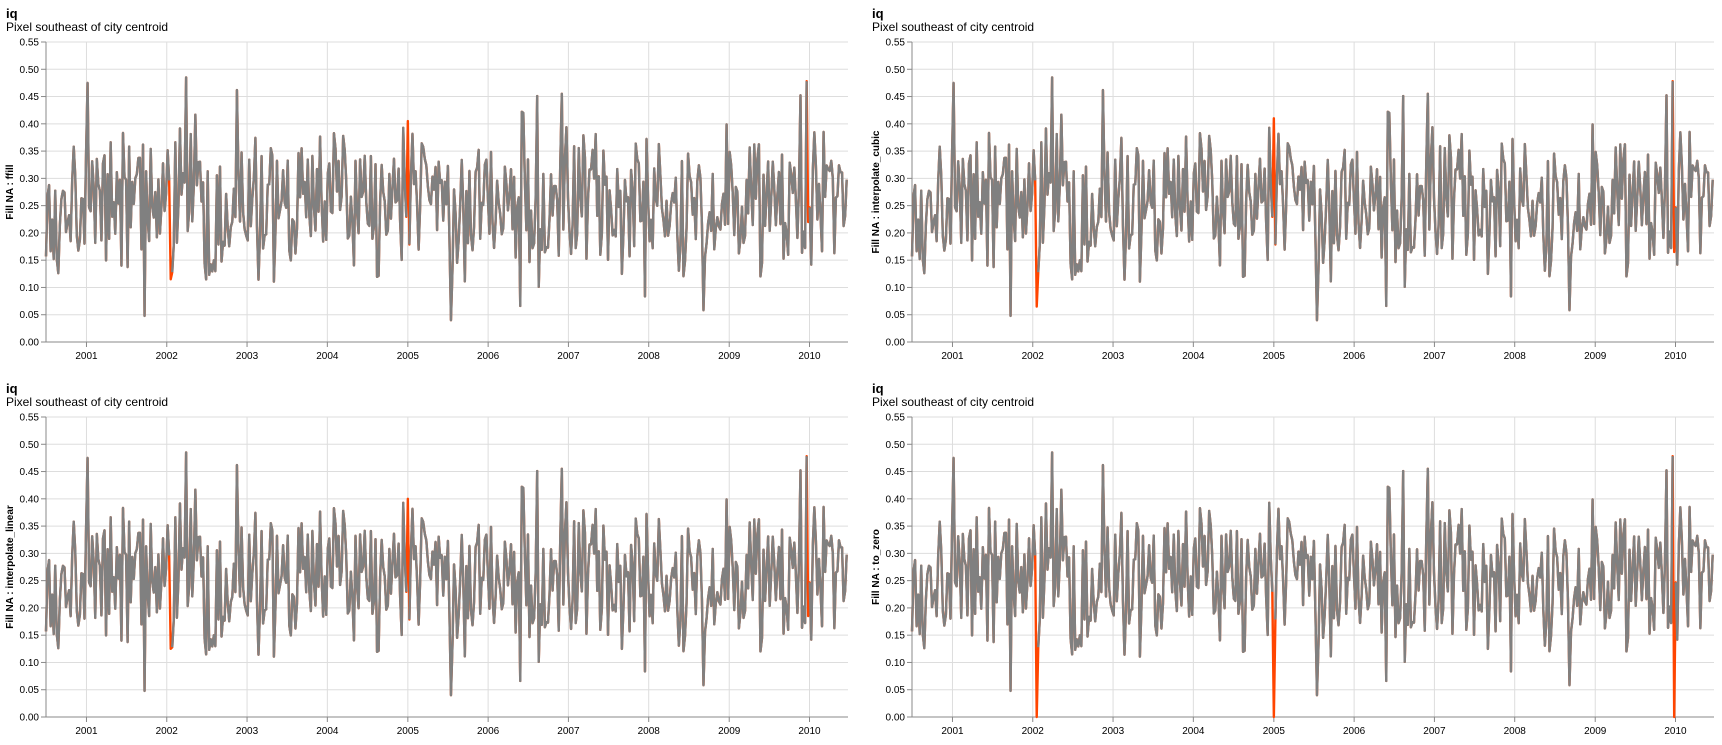 Image resolution: width=1722 pixels, height=745 pixels. I want to click on y-axis-label: Fill NA : interpolate_cubic, so click(876, 191).